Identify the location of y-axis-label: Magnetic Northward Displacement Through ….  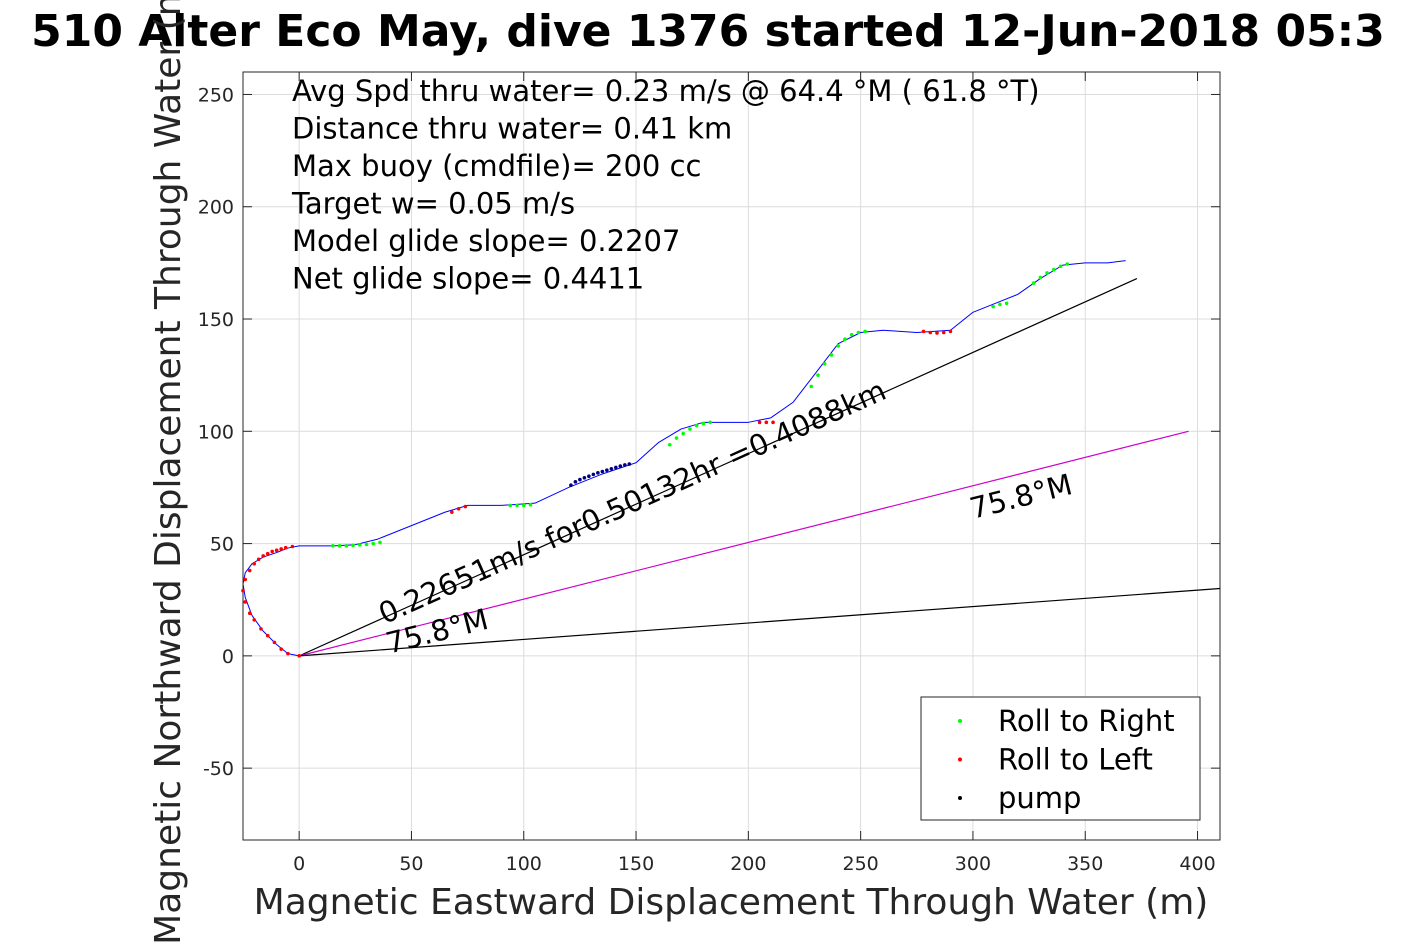
(168, 472).